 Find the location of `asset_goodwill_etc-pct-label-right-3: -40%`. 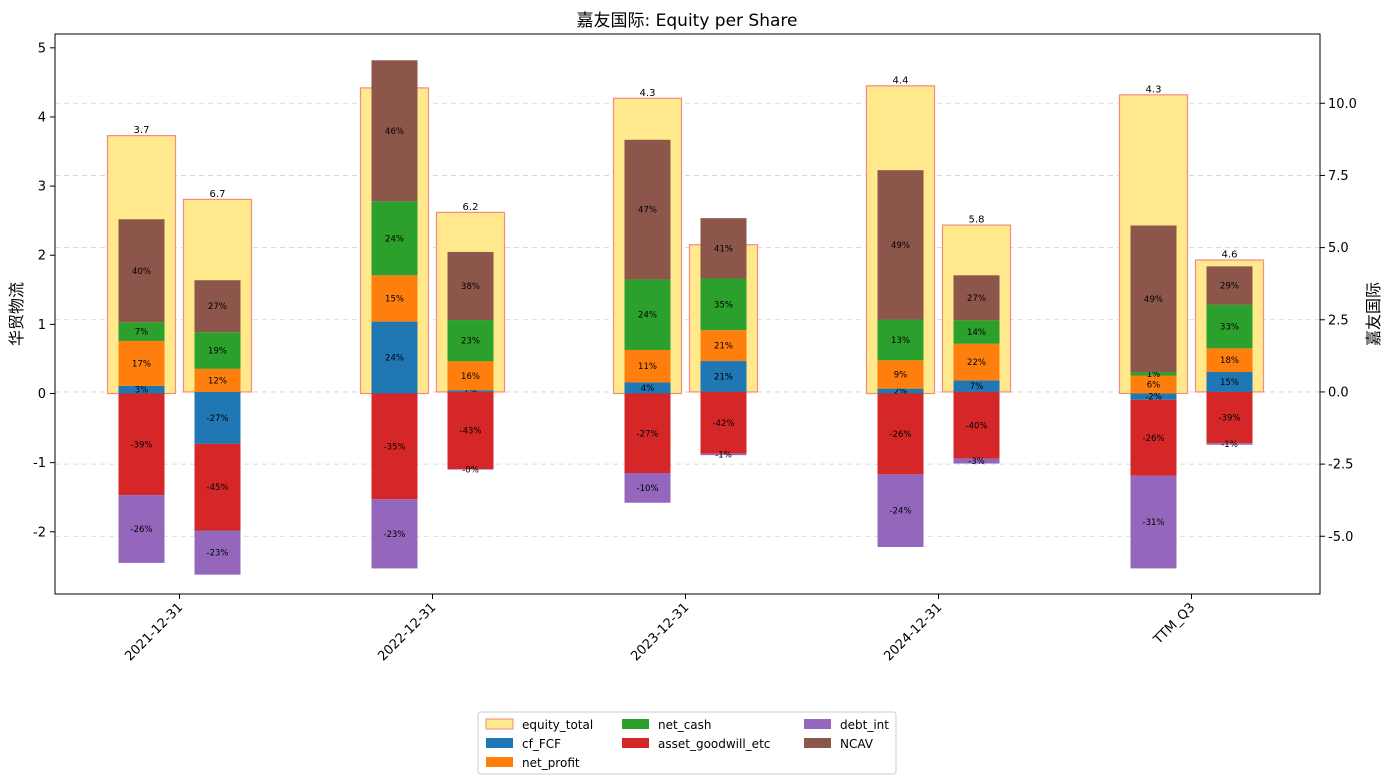

asset_goodwill_etc-pct-label-right-3: -40% is located at coordinates (977, 426).